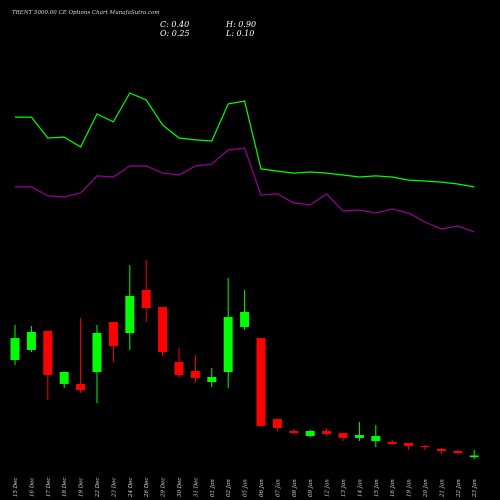  What do you see at coordinates (240, 24) in the screenshot?
I see `high-label: H: 0.90` at bounding box center [240, 24].